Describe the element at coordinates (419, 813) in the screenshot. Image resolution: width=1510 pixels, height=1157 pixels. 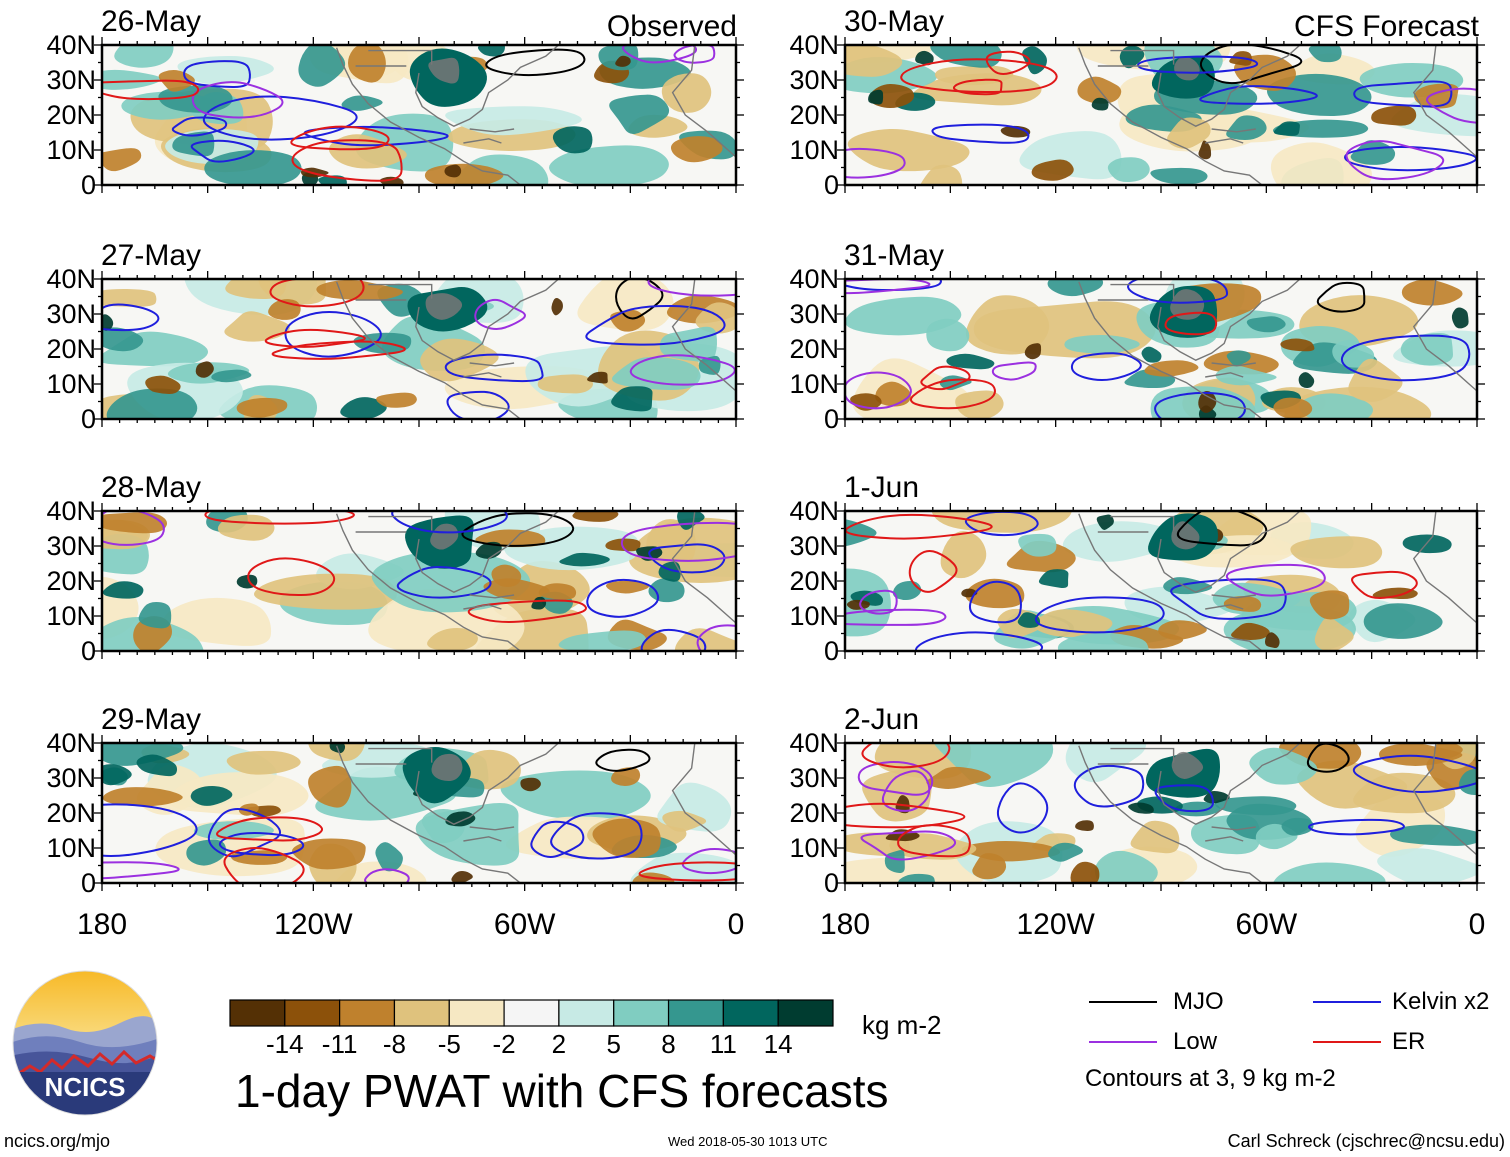
I see `map-panel-29-may` at that location.